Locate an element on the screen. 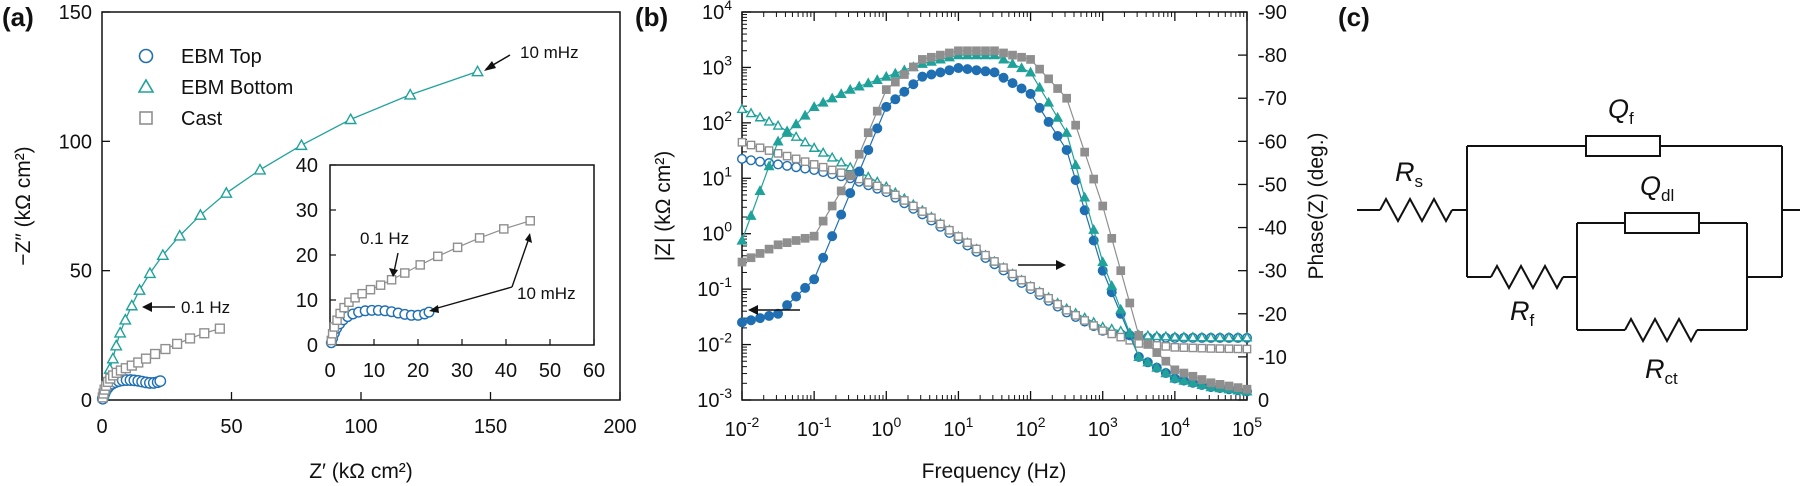 This screenshot has height=486, width=1800. annotation-10mhz: 10 mHz is located at coordinates (549, 52).